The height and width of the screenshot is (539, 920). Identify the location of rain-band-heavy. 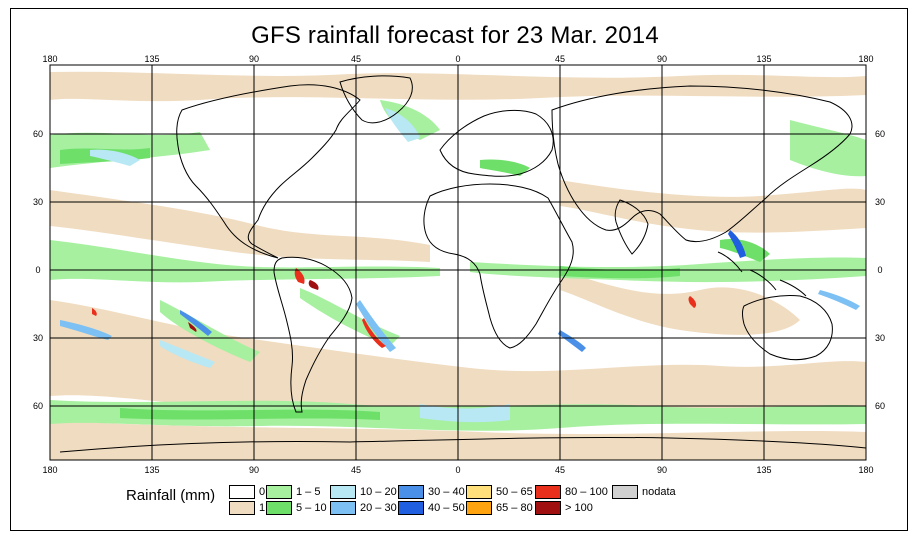
(394, 308).